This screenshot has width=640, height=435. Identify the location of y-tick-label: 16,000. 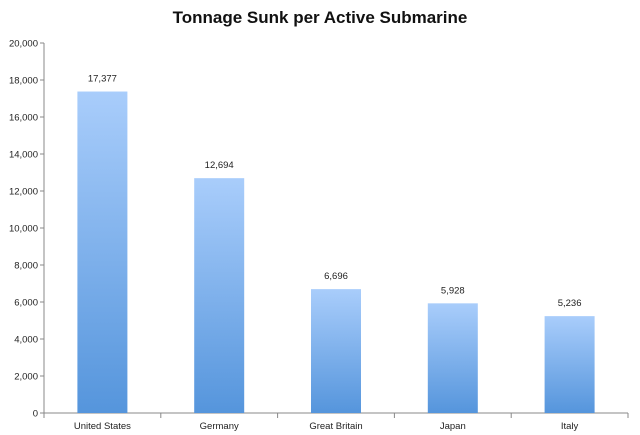
(23, 118).